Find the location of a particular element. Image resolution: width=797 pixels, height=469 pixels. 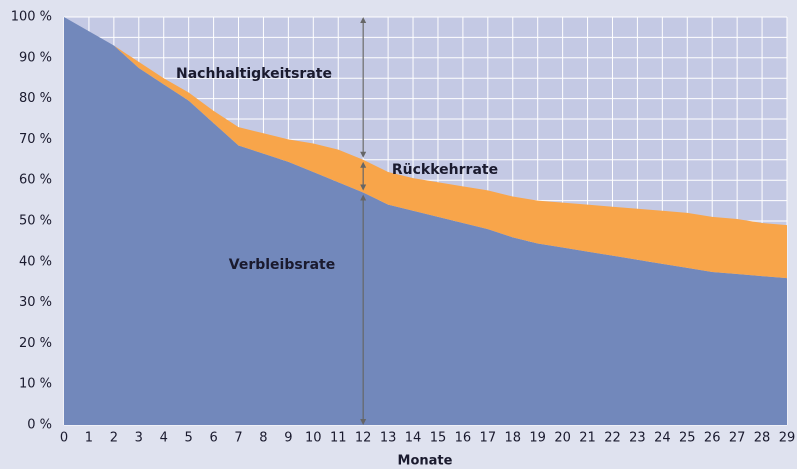

x-tick-label: 27 is located at coordinates (737, 438).